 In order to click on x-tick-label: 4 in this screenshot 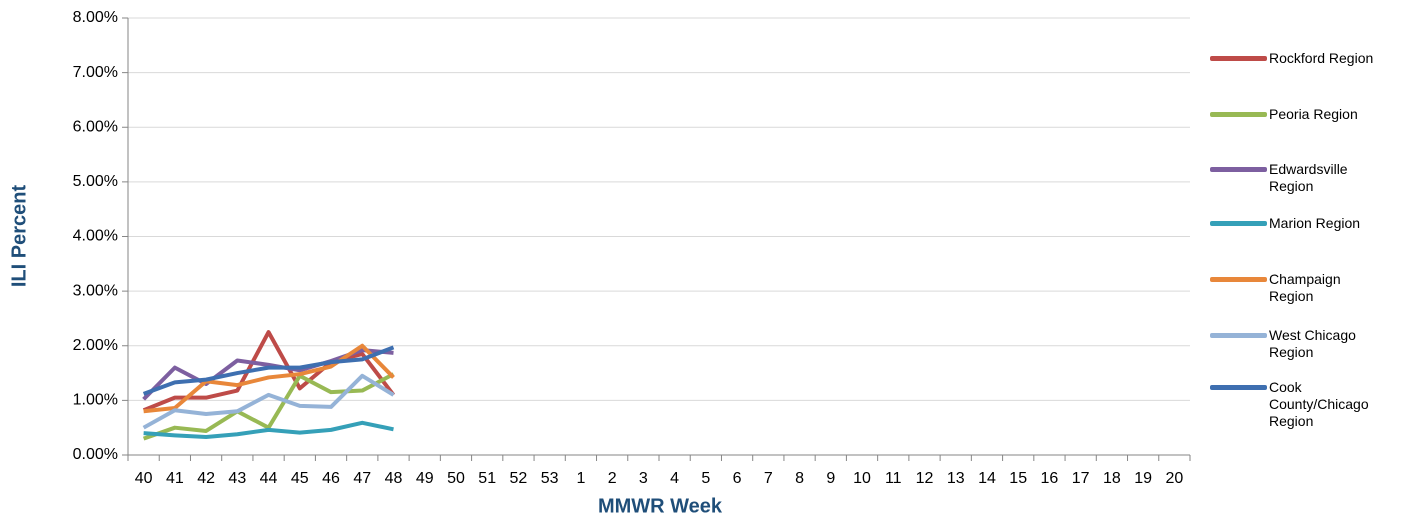, I will do `click(674, 478)`.